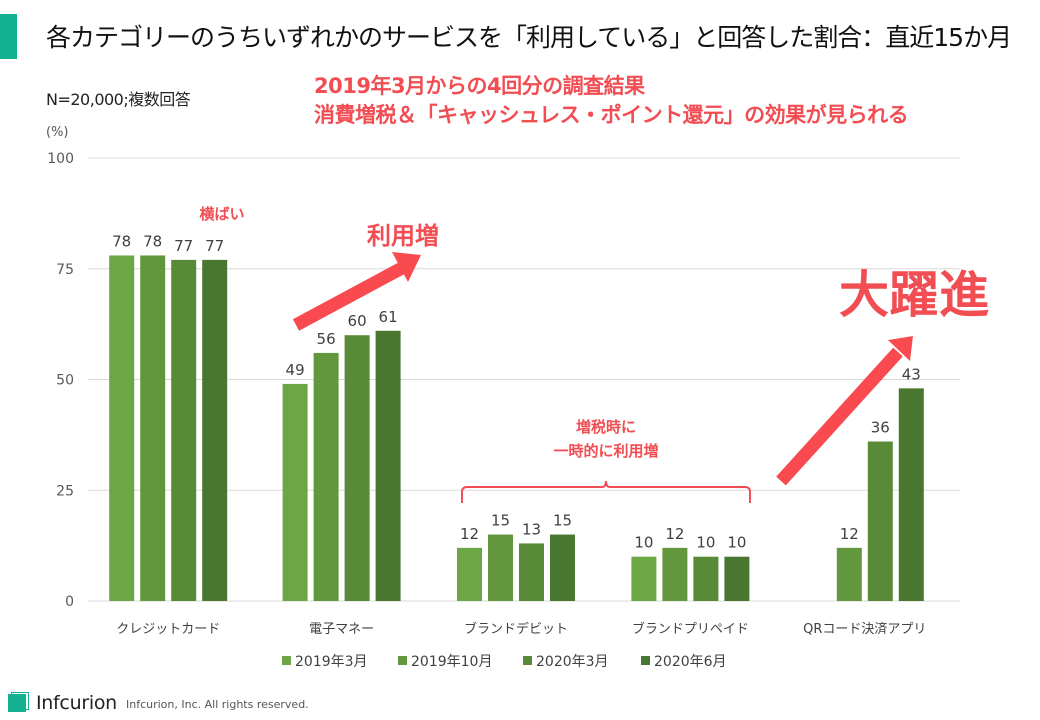 The width and height of the screenshot is (1040, 720). Describe the element at coordinates (326, 339) in the screenshot. I see `data-label: 56` at that location.